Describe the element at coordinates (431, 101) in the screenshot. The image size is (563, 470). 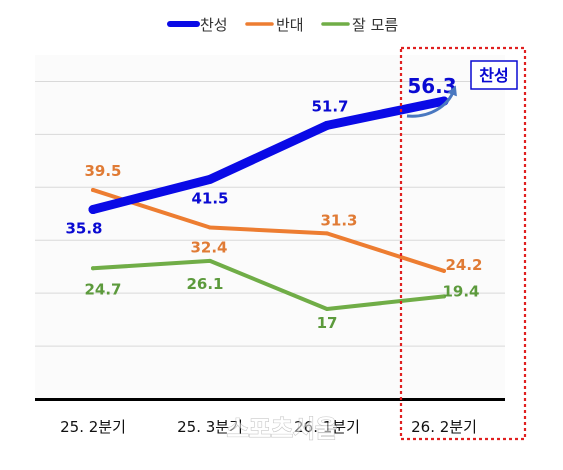
I see `highlight-arrow` at that location.